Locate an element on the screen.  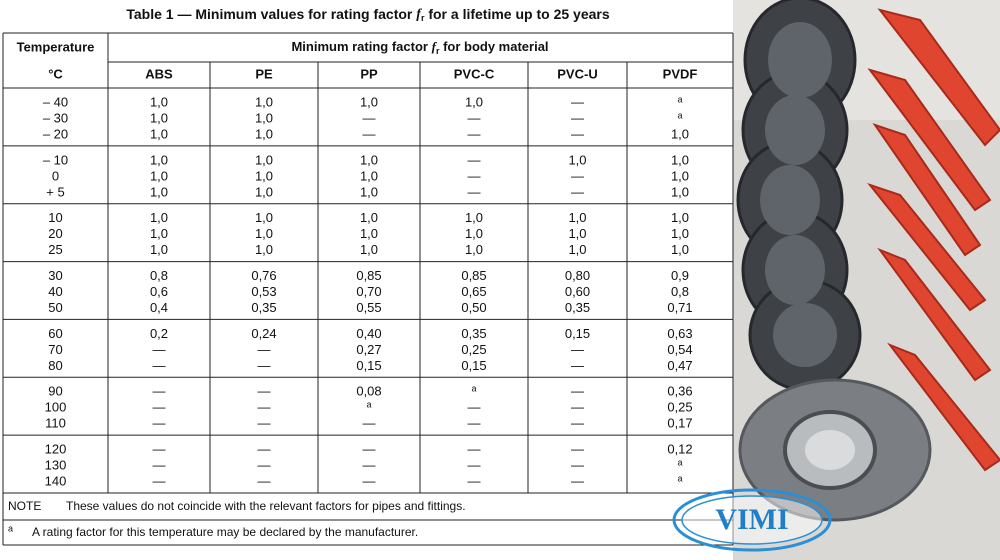
temperature-cell: 20 is located at coordinates (55, 233).